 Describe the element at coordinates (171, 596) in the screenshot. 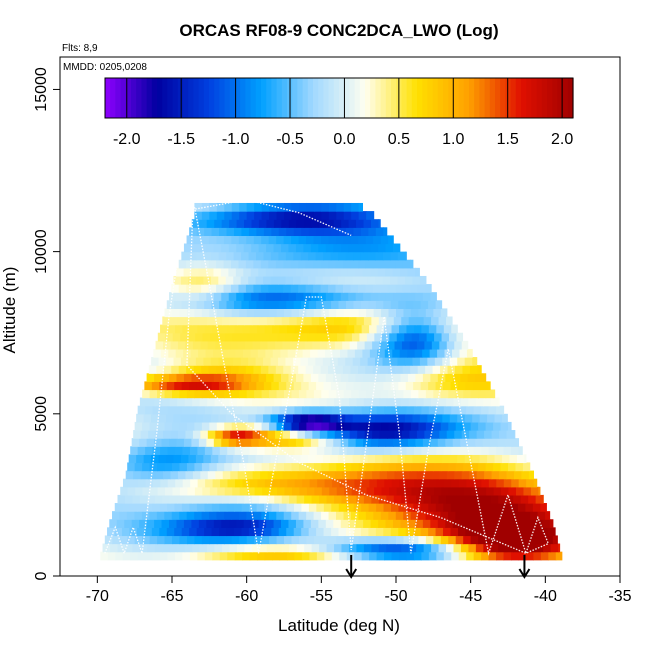

I see `x-tick-label: -65` at that location.